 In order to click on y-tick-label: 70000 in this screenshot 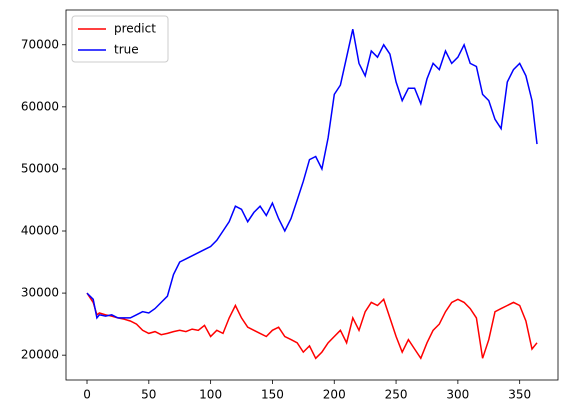, I will do `click(40, 44)`.